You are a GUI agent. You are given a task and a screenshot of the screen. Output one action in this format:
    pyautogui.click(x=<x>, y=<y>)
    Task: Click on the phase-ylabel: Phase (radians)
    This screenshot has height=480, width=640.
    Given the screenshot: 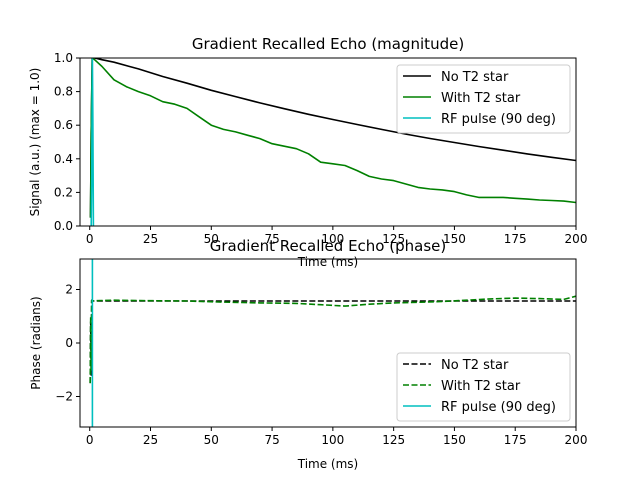 What is the action you would take?
    pyautogui.click(x=36, y=342)
    